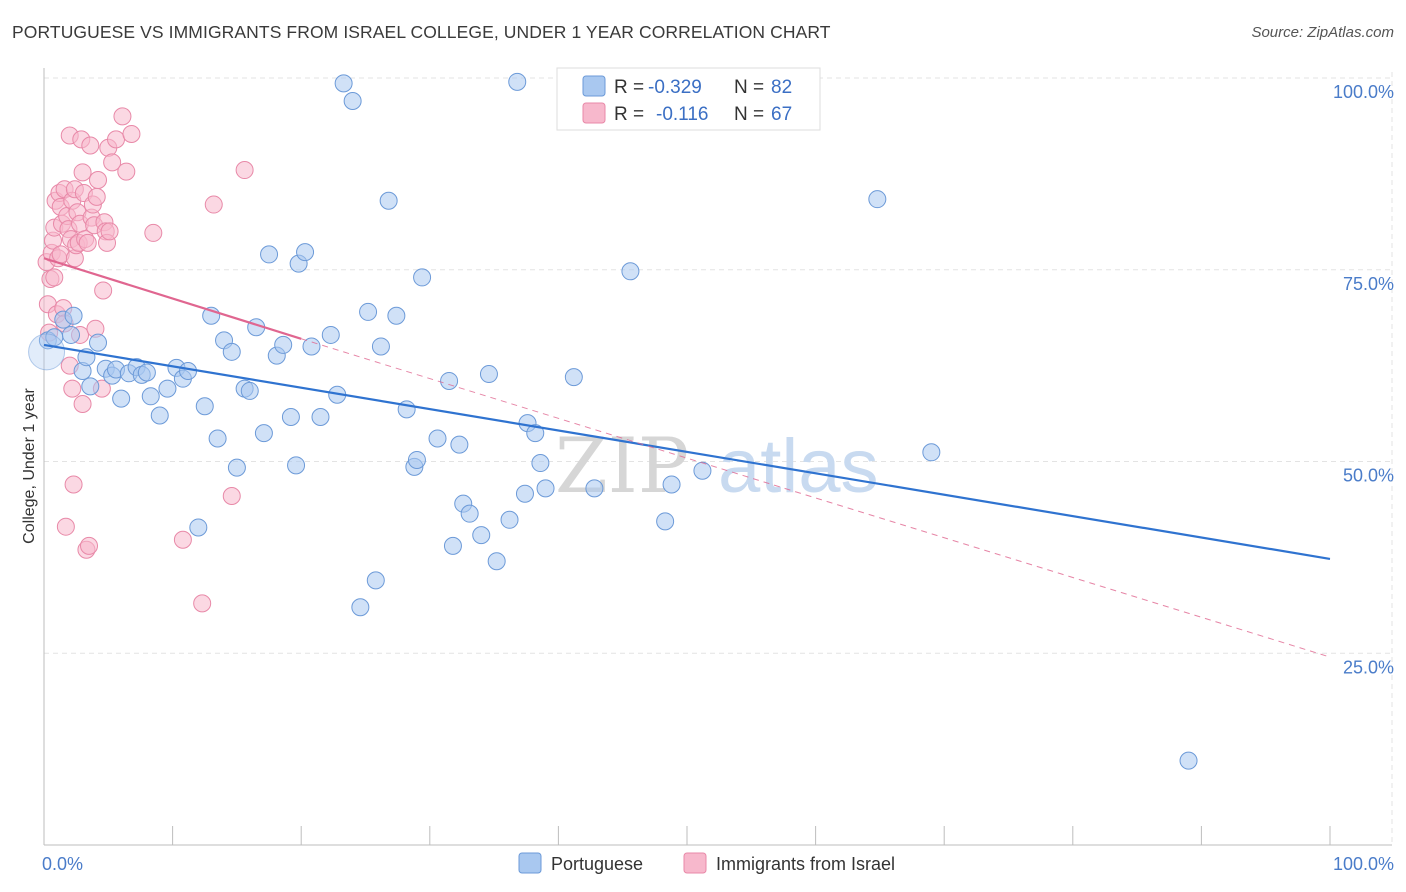 Image resolution: width=1406 pixels, height=892 pixels. What do you see at coordinates (1363, 92) in the screenshot?
I see `y-tick-label: 100.0%` at bounding box center [1363, 92].